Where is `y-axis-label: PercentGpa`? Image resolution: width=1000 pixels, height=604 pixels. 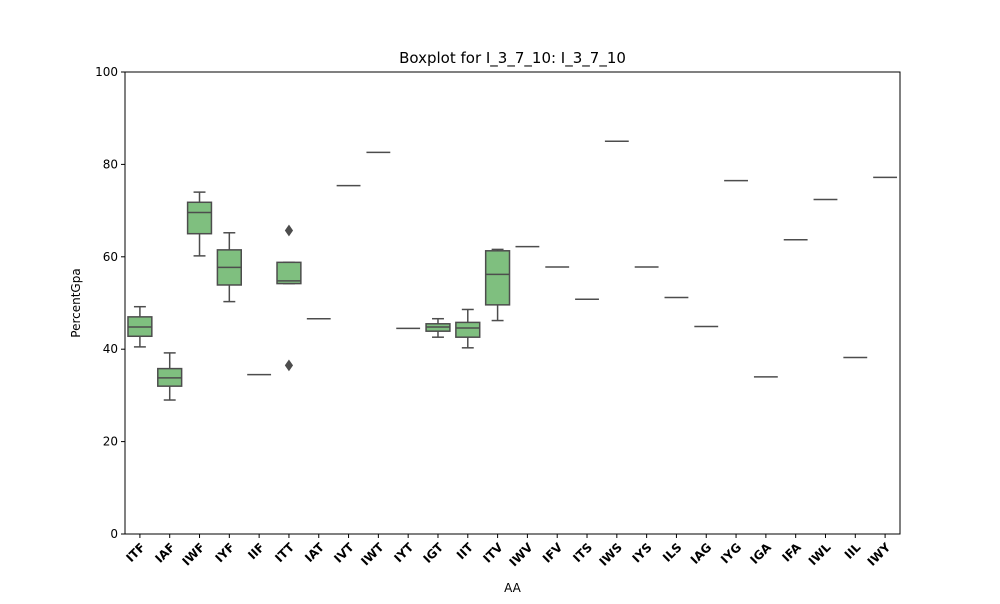
y-axis-label: PercentGpa is located at coordinates (76, 302).